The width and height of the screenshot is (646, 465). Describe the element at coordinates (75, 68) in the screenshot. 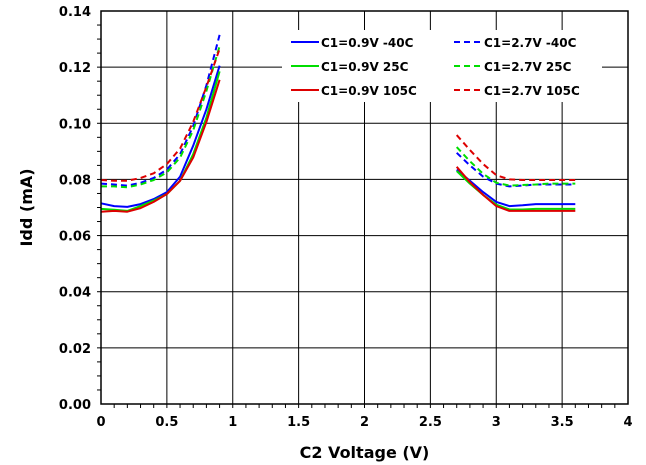

I see `y-tick-label: 0.12` at that location.